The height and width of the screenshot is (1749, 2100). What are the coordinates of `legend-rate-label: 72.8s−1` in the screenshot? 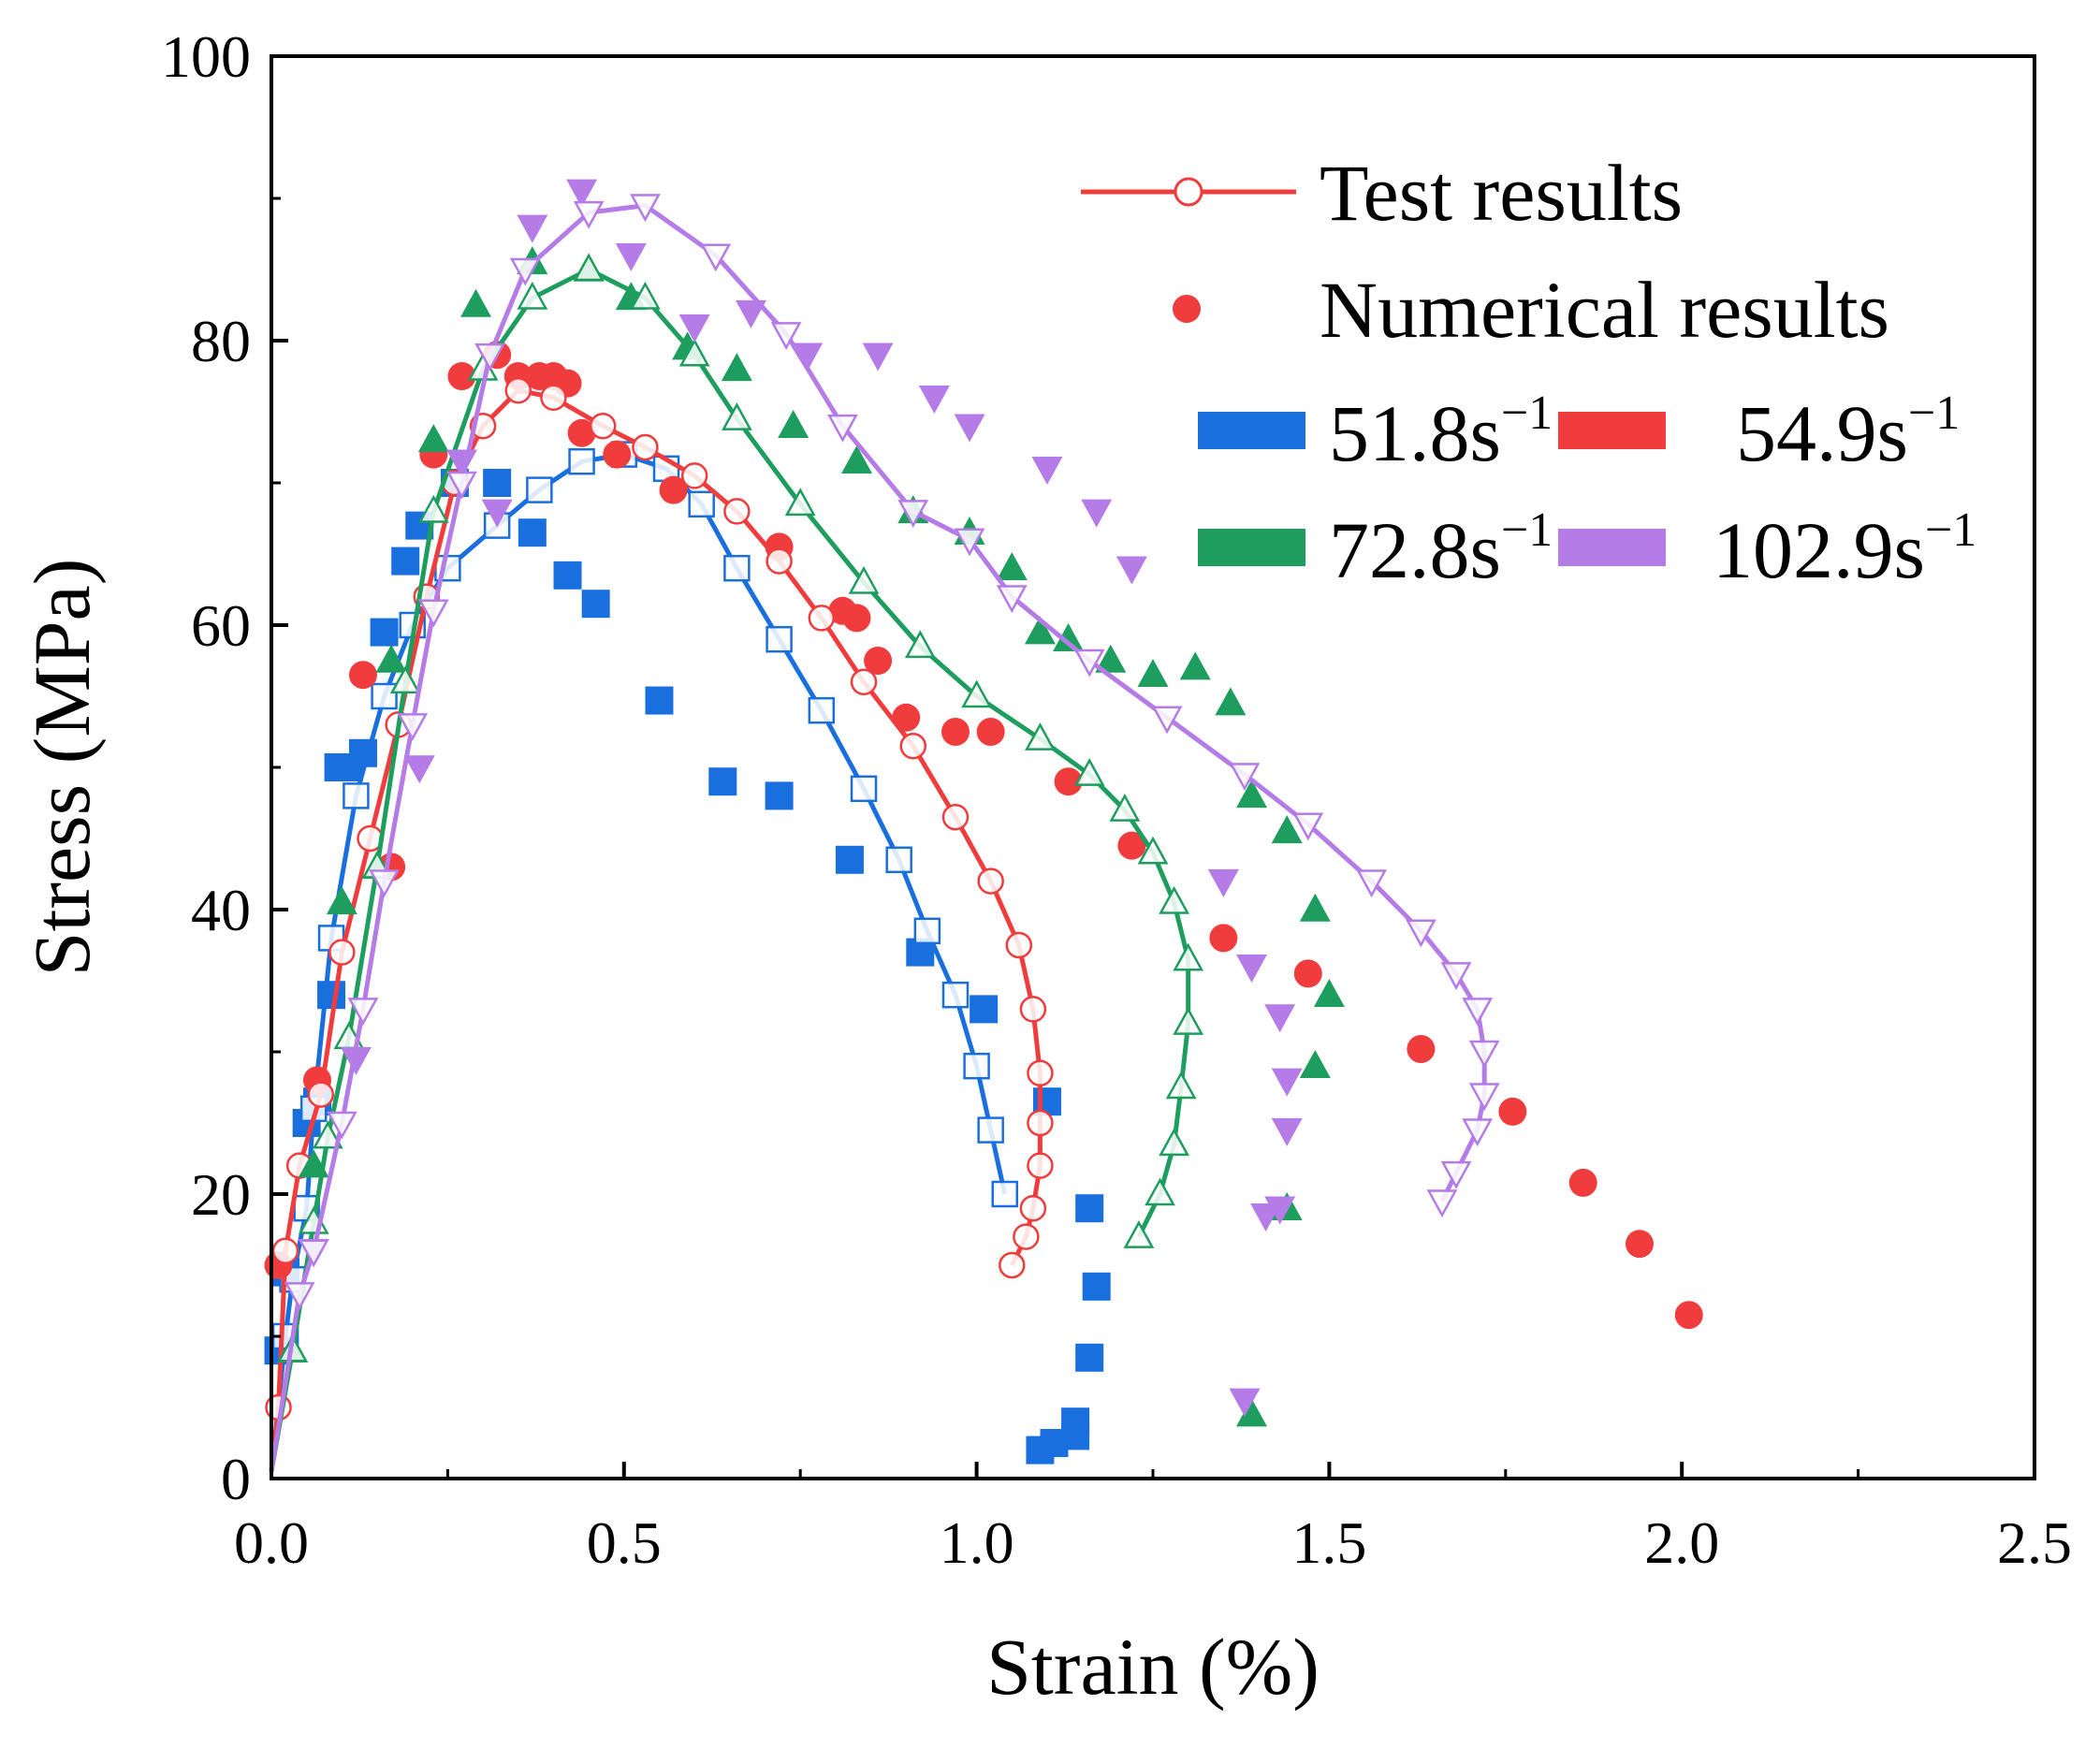 It's located at (1441, 549).